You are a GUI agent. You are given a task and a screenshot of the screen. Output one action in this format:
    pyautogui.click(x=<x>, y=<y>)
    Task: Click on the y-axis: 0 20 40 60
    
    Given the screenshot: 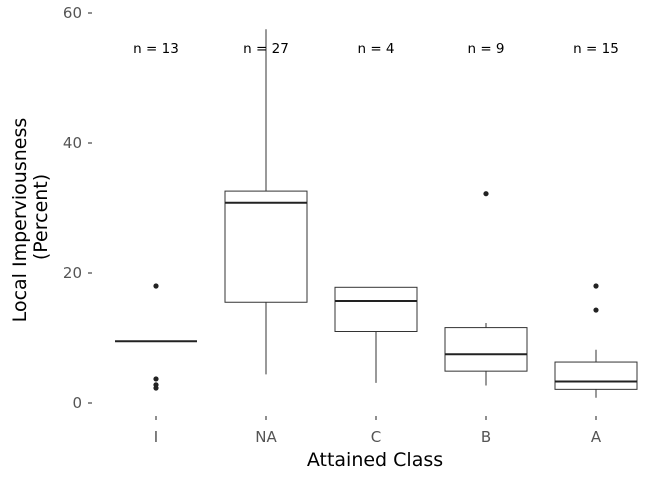 What is the action you would take?
    pyautogui.click(x=77, y=208)
    